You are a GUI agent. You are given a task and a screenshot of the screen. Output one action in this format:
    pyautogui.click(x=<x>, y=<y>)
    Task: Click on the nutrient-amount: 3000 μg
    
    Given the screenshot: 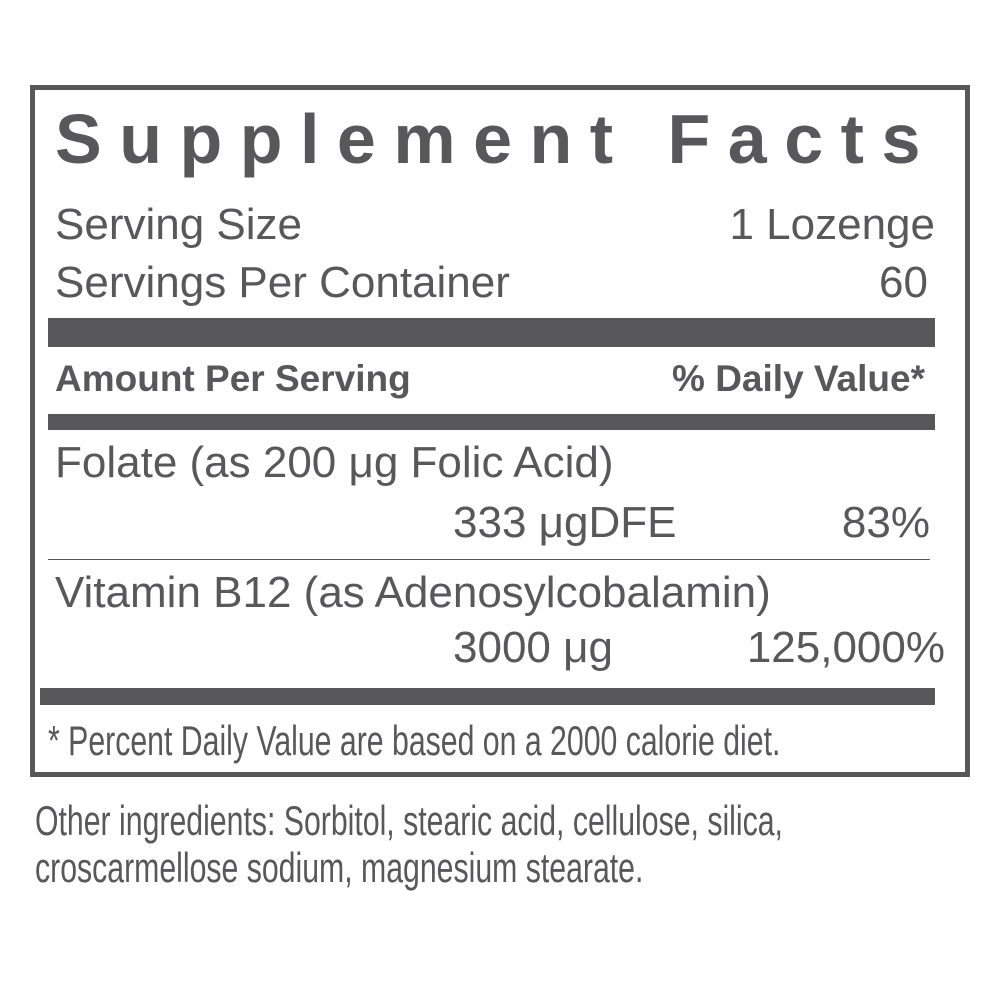 What is the action you would take?
    pyautogui.click(x=533, y=647)
    